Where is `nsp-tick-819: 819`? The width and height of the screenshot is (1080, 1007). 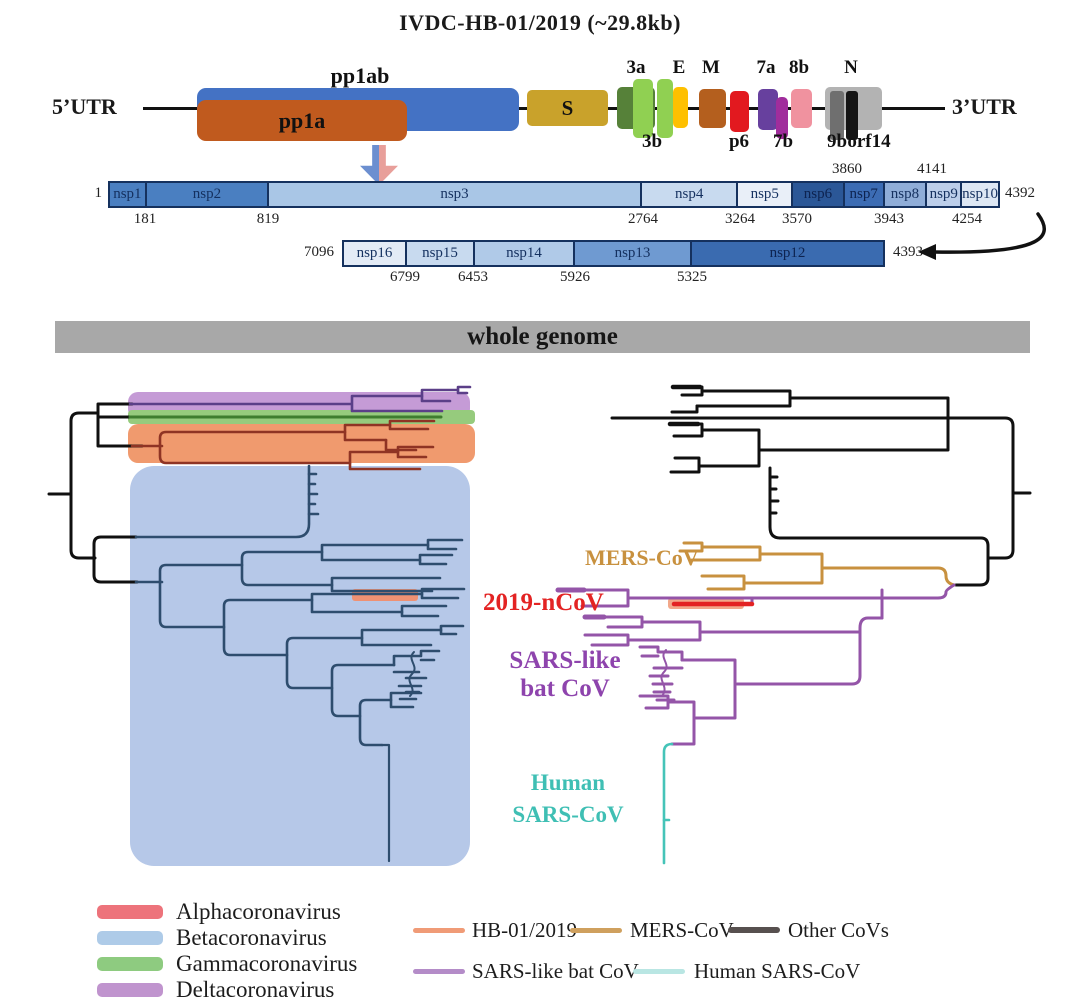 nsp-tick-819: 819 is located at coordinates (268, 219).